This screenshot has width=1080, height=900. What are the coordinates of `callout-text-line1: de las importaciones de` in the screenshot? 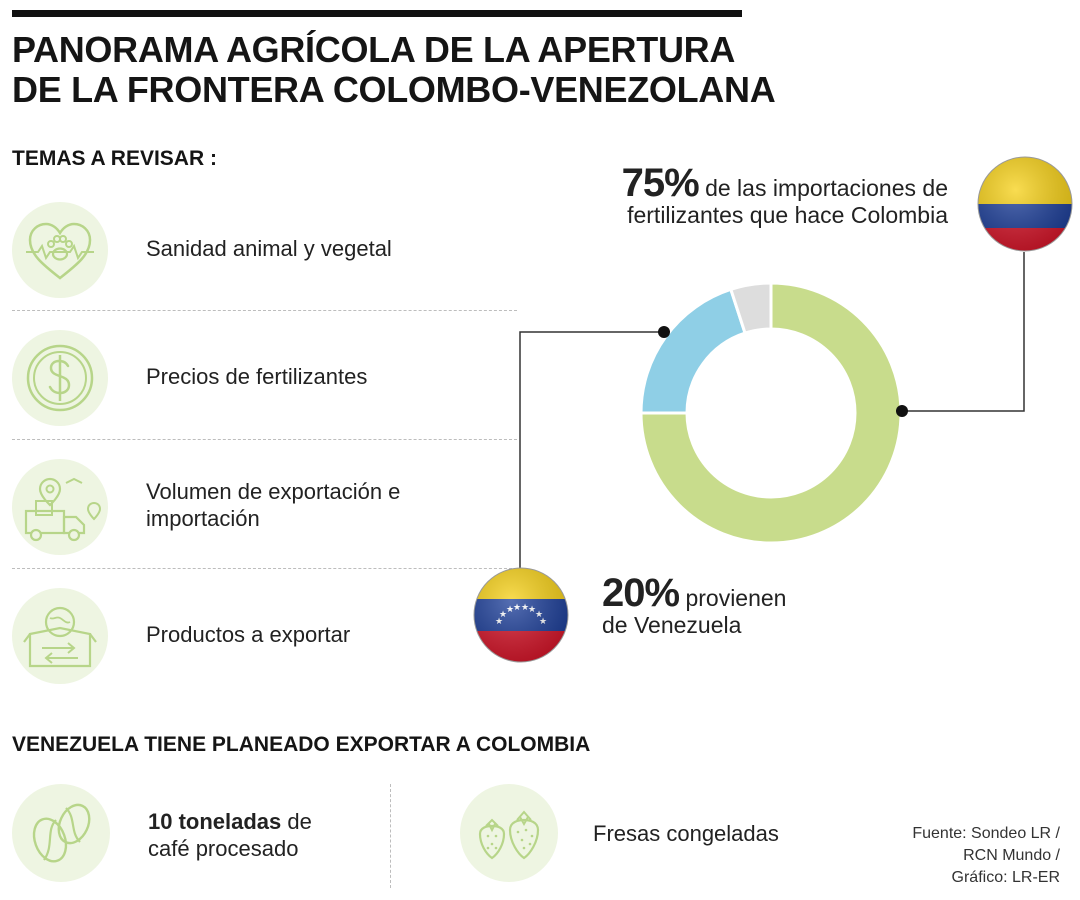 It's located at (826, 188).